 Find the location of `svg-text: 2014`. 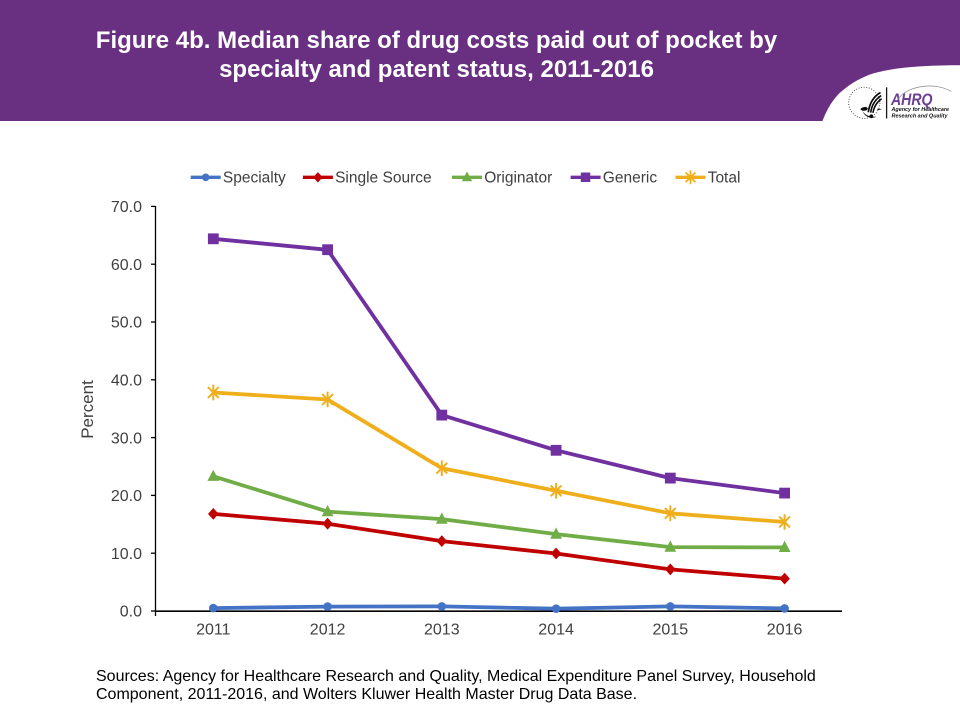

svg-text: 2014 is located at coordinates (556, 630).